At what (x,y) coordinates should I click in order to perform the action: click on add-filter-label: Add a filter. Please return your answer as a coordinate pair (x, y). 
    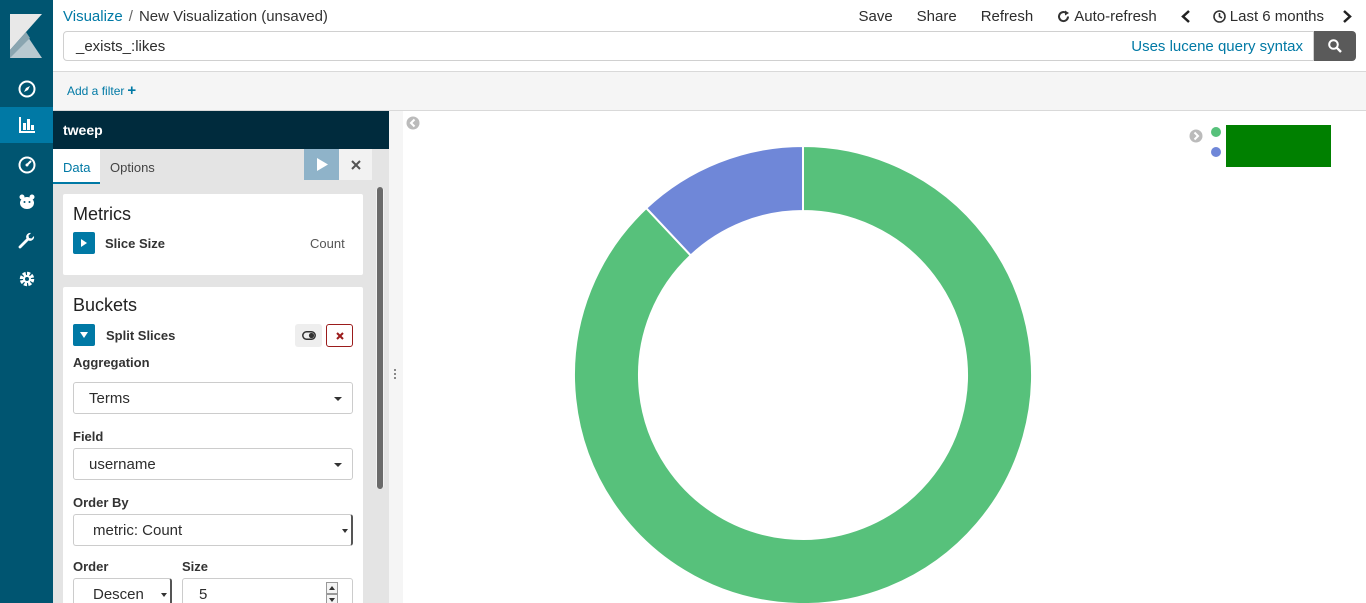
    Looking at the image, I should click on (96, 91).